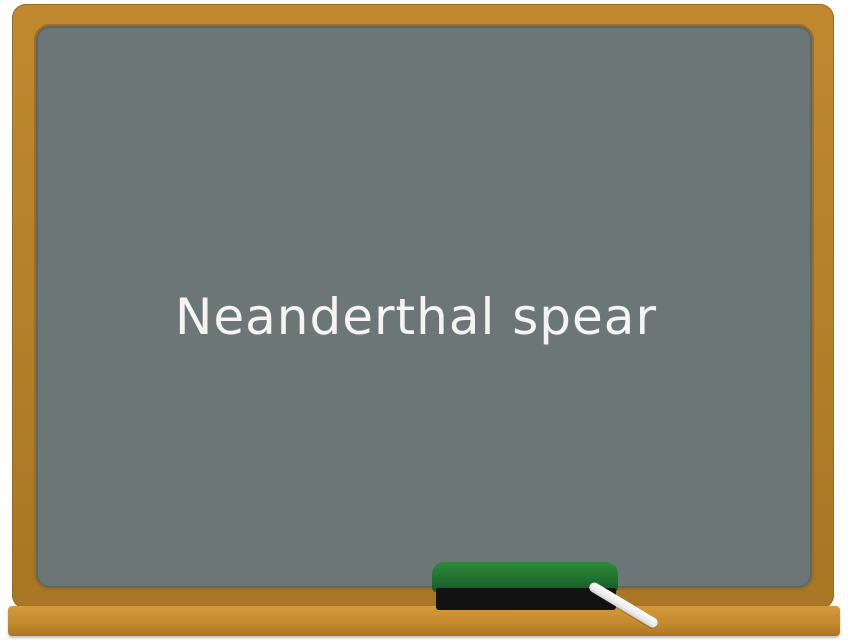  I want to click on chalkboard-eraser-icon, so click(525, 587).